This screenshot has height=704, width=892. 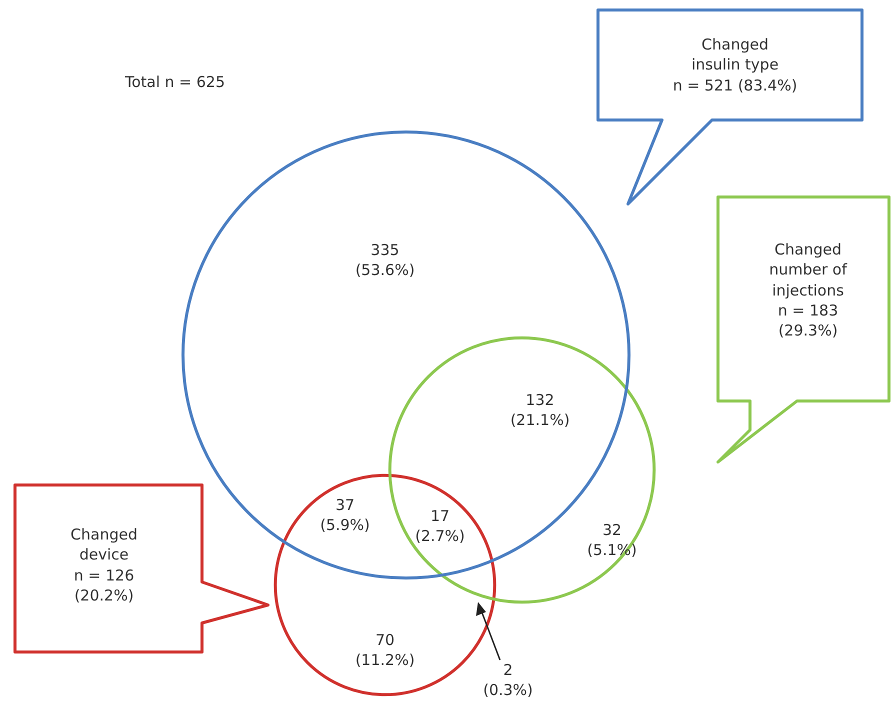 What do you see at coordinates (440, 526) in the screenshot?
I see `text: 17 (2.7%)` at bounding box center [440, 526].